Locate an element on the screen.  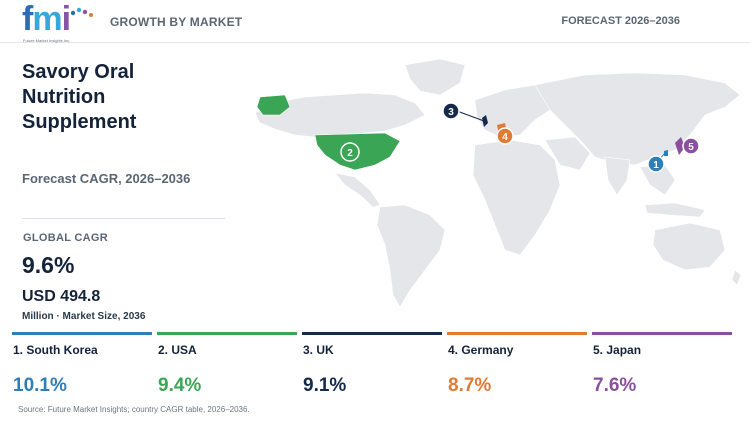
section-label: GROWTH BY MARKET is located at coordinates (176, 22).